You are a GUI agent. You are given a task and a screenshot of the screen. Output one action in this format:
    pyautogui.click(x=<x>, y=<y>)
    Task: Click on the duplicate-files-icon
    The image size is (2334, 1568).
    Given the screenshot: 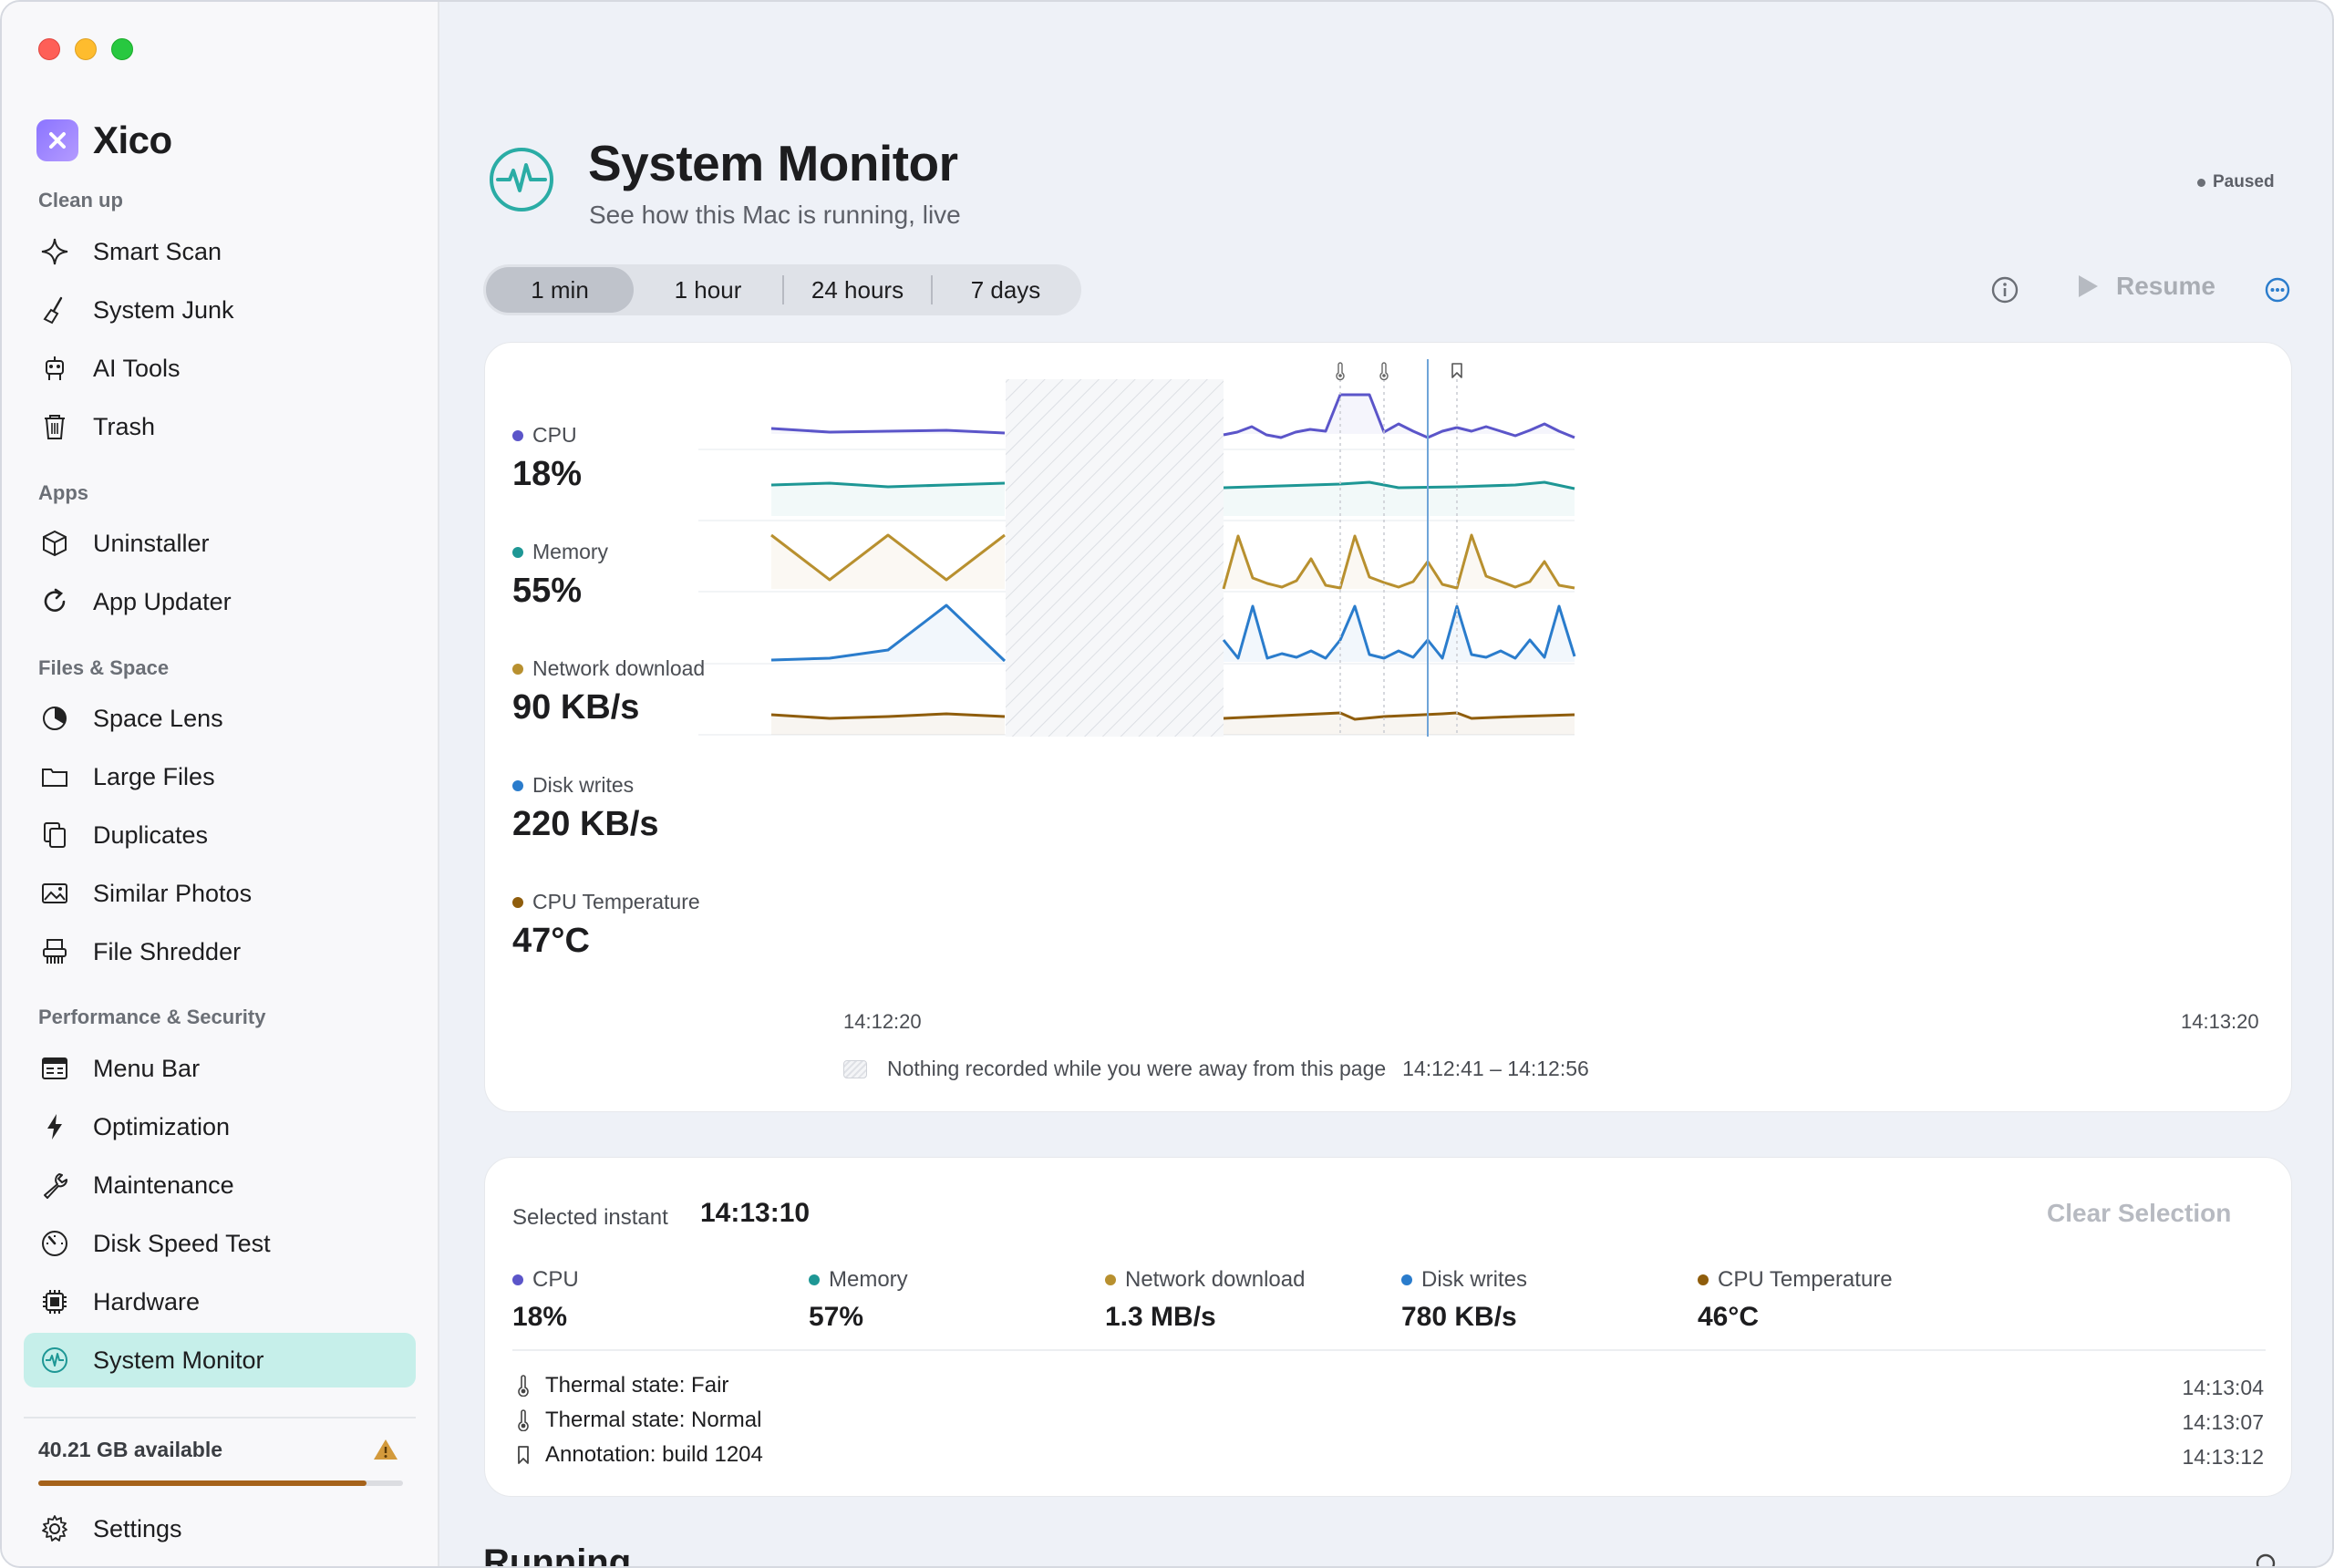 What is the action you would take?
    pyautogui.click(x=55, y=835)
    